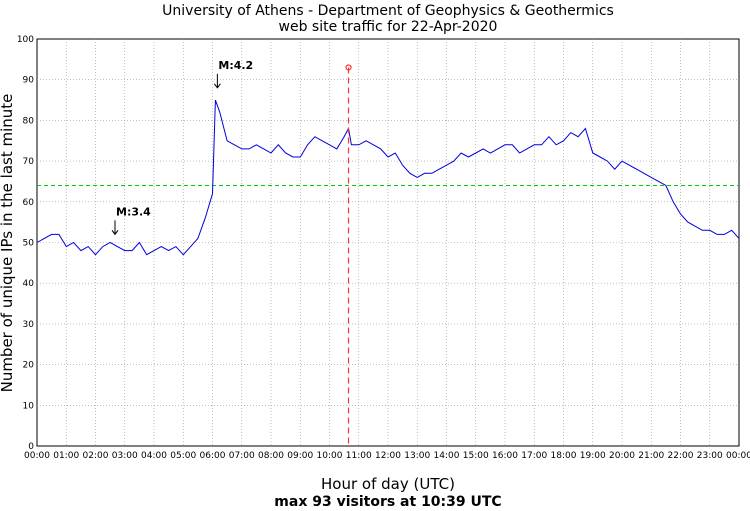  Describe the element at coordinates (183, 456) in the screenshot. I see `x-tick-label: 05:00` at that location.